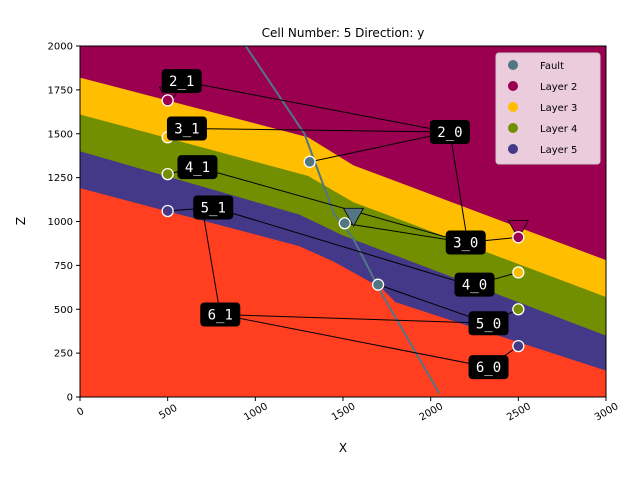 The height and width of the screenshot is (480, 640). What do you see at coordinates (80, 412) in the screenshot?
I see `x-tick-label: 0` at bounding box center [80, 412].